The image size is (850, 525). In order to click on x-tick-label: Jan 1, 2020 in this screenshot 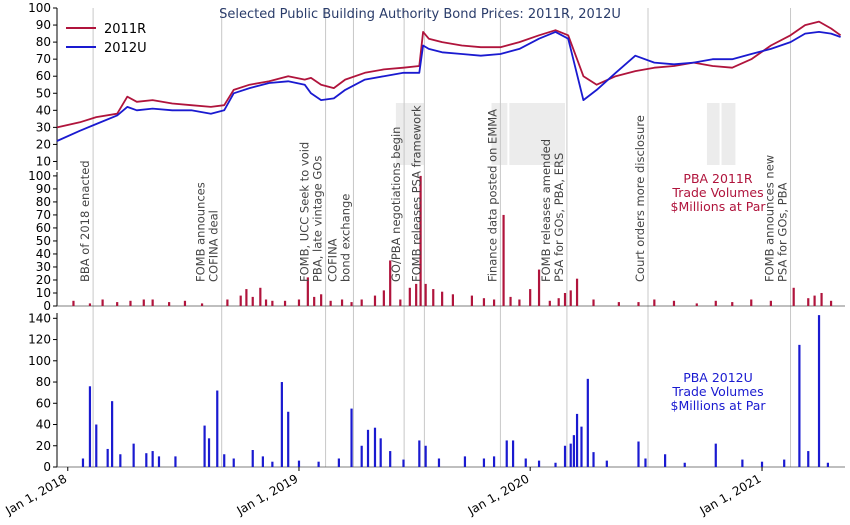, I will do `click(498, 494)`.